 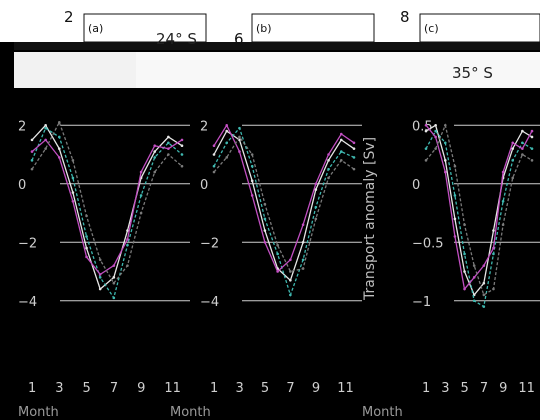 What do you see at coordinates (239, 388) in the screenshot?
I see `x-tick-label: 3` at bounding box center [239, 388].